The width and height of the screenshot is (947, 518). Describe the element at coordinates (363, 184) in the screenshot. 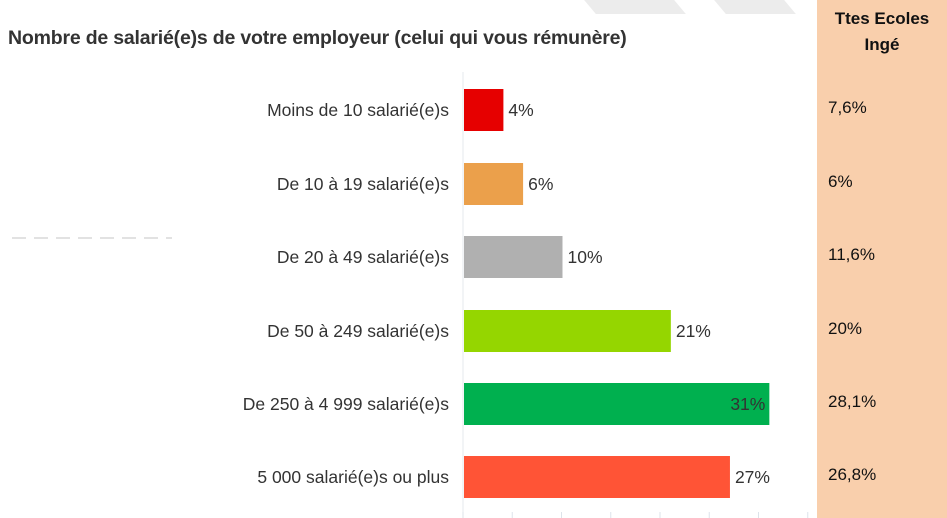

I see `category-label: De 10 à 19 salarié(e)s` at that location.